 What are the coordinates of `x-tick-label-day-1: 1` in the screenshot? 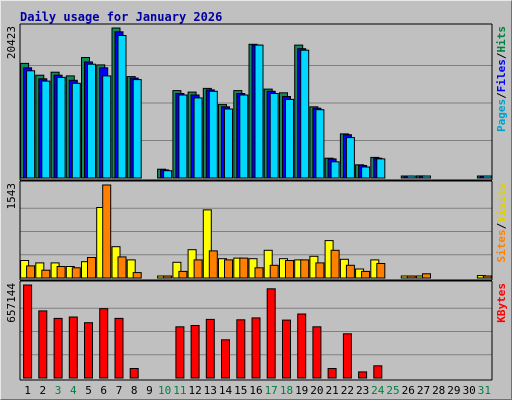 It's located at (27, 390).